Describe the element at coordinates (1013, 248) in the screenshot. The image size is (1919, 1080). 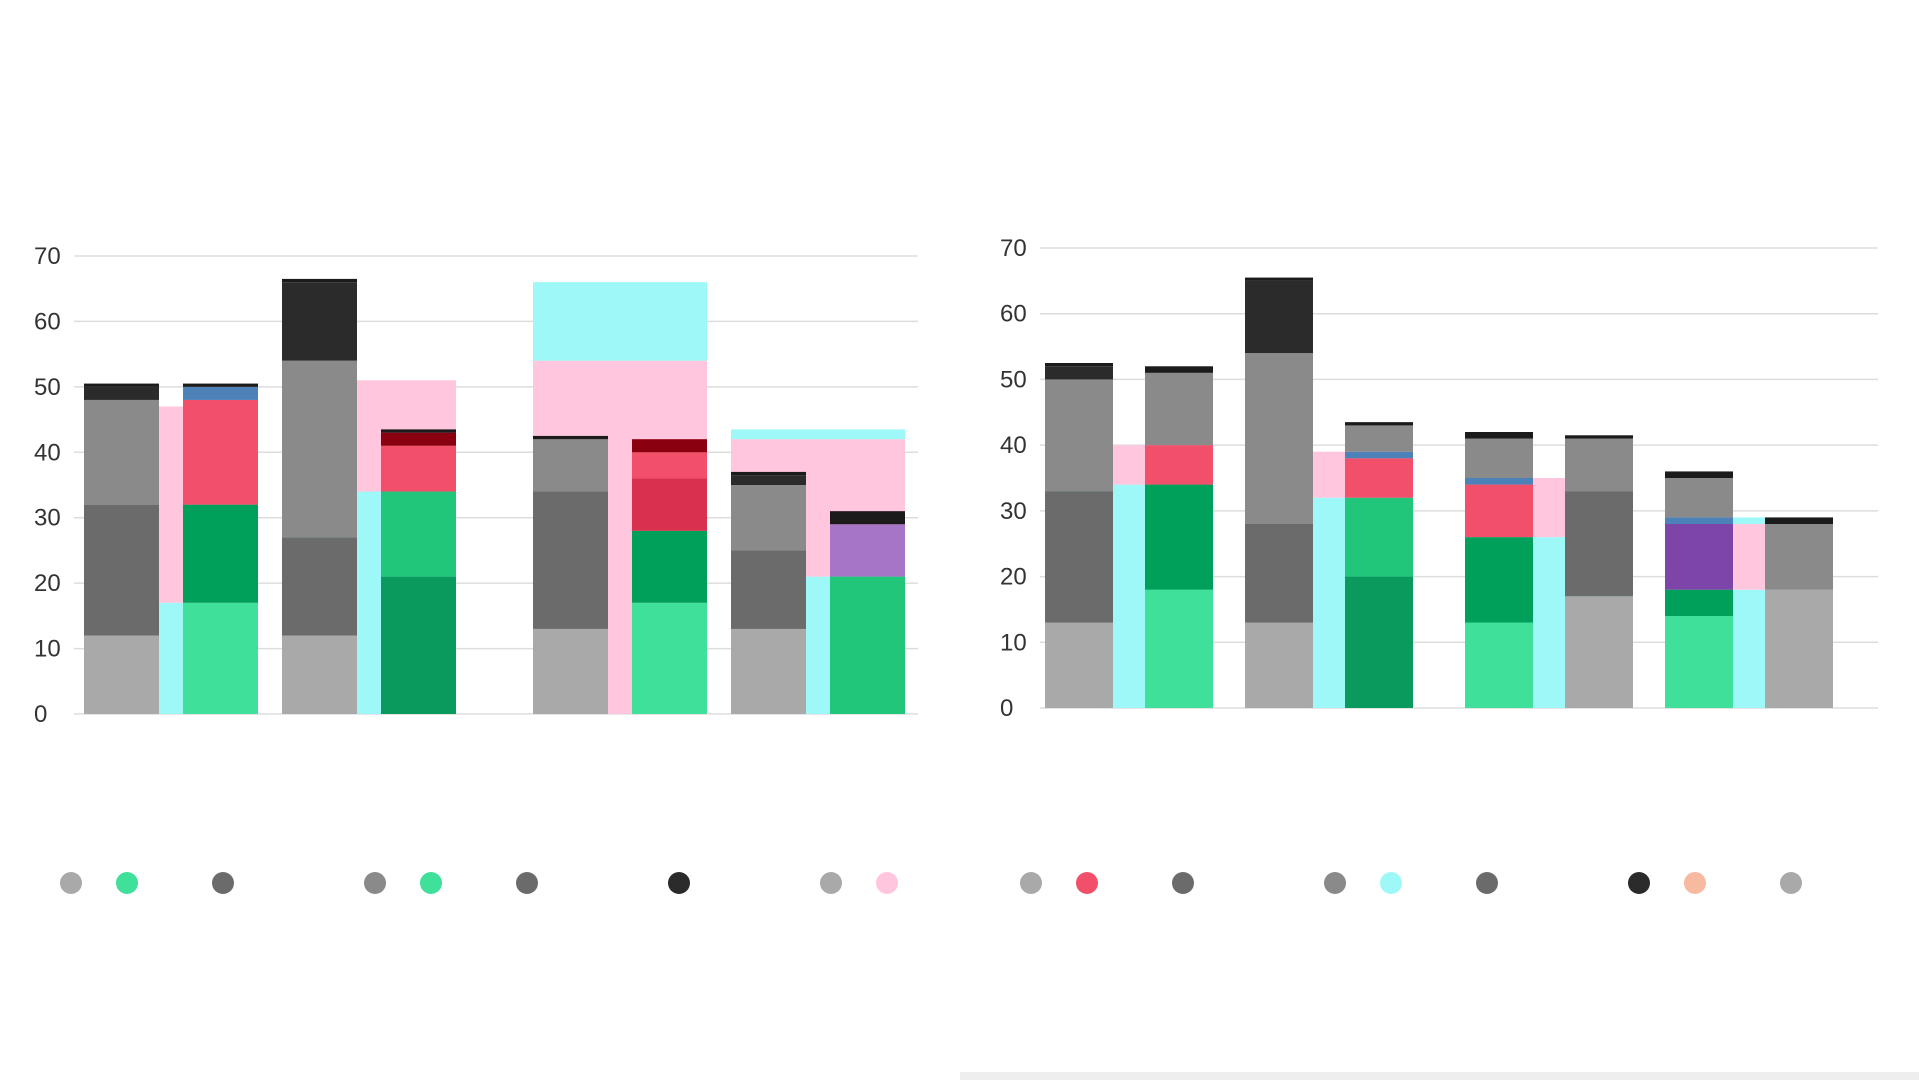
I see `c1-y-tick-label-7: 70` at that location.